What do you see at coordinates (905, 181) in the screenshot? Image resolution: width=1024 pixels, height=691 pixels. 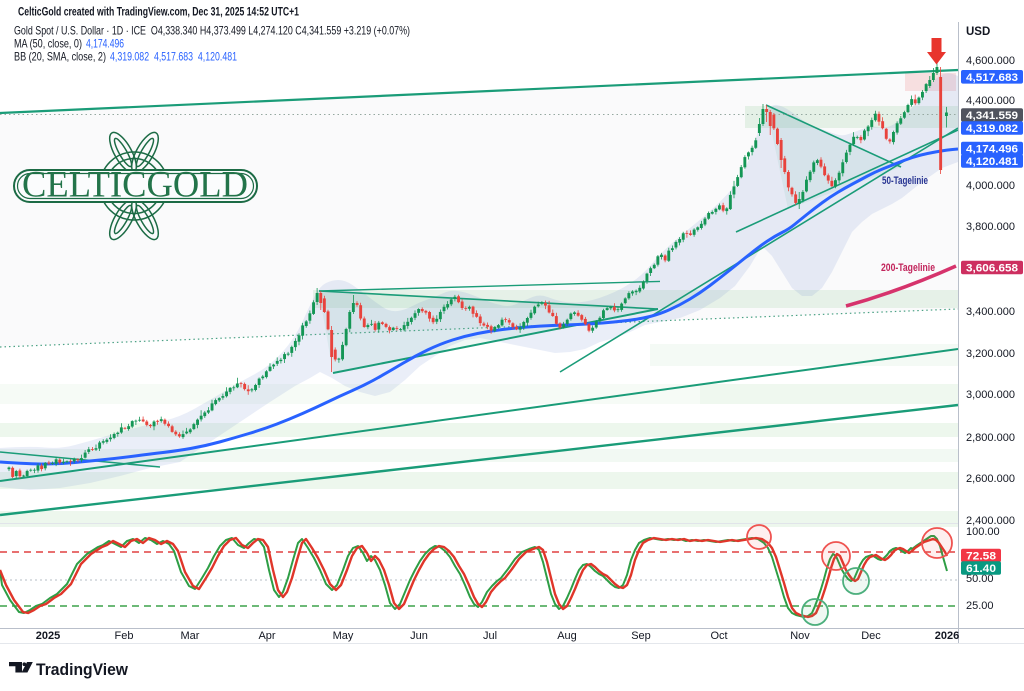 I see `svg-text: 50-Tagelinie` at bounding box center [905, 181].